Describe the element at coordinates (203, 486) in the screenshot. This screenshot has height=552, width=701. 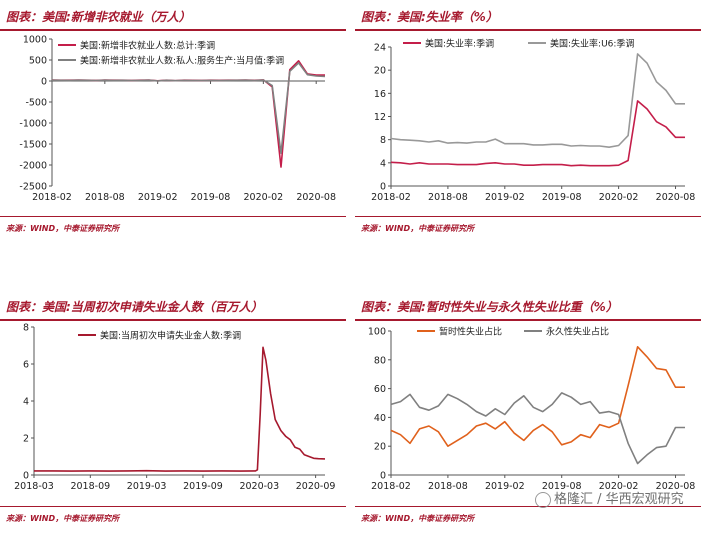
I see `x-tick-label: 2019-09` at that location.